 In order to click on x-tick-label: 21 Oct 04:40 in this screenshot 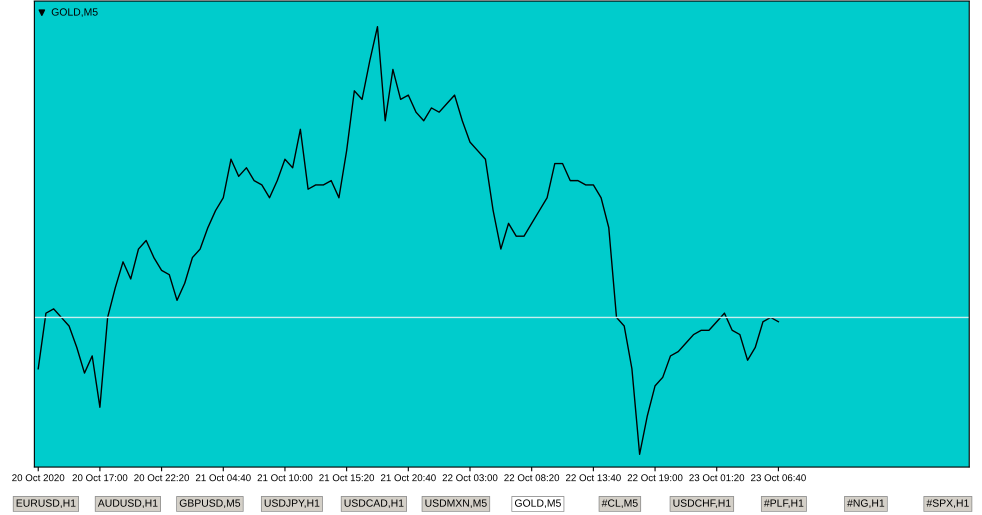, I will do `click(223, 478)`.